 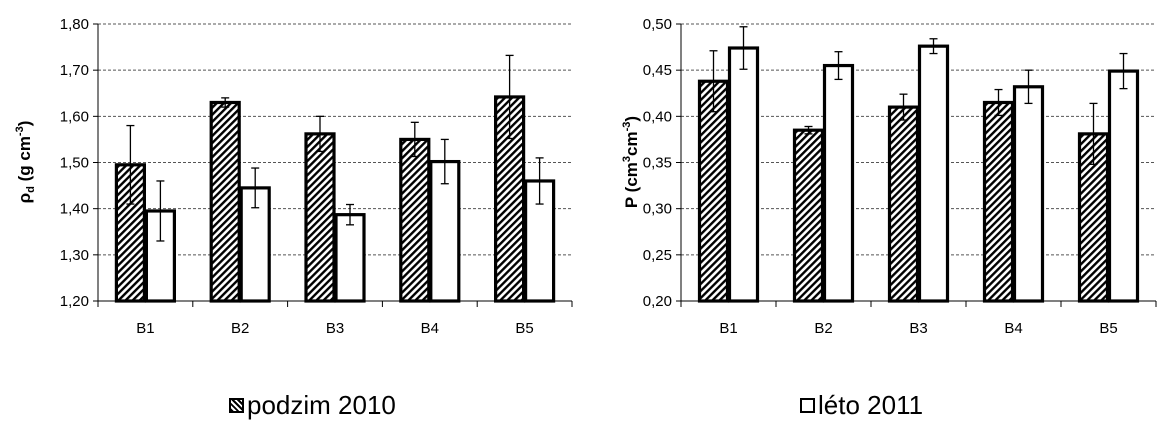 What do you see at coordinates (74, 24) in the screenshot?
I see `y-tick-label: 1,80` at bounding box center [74, 24].